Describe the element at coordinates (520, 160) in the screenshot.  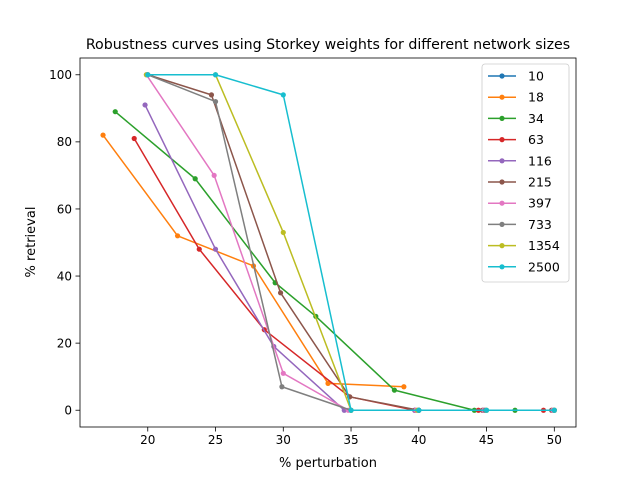
I see `legend-entry-116: 116` at that location.